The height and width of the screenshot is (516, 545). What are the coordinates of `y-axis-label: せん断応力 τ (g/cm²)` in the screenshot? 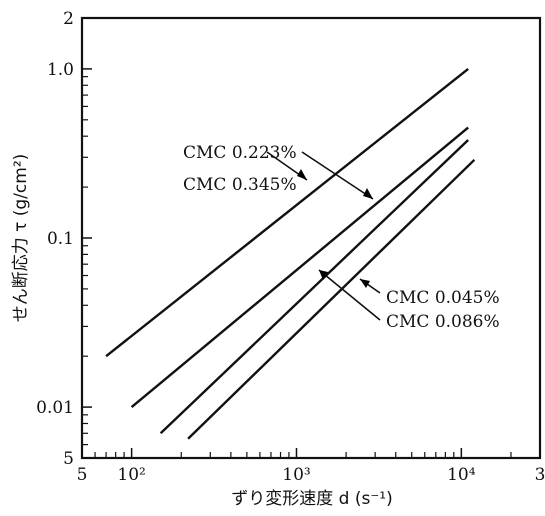 It's located at (21, 238).